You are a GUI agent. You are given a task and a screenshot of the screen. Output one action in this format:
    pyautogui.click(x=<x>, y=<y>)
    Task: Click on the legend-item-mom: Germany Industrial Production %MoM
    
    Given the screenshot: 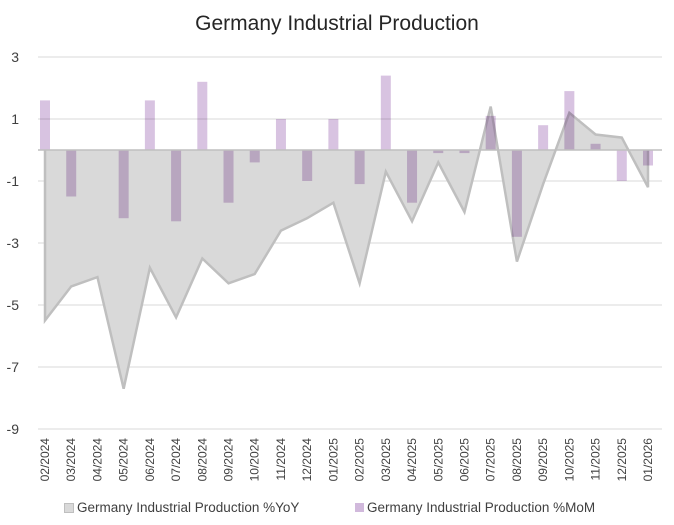 What is the action you would take?
    pyautogui.click(x=475, y=507)
    